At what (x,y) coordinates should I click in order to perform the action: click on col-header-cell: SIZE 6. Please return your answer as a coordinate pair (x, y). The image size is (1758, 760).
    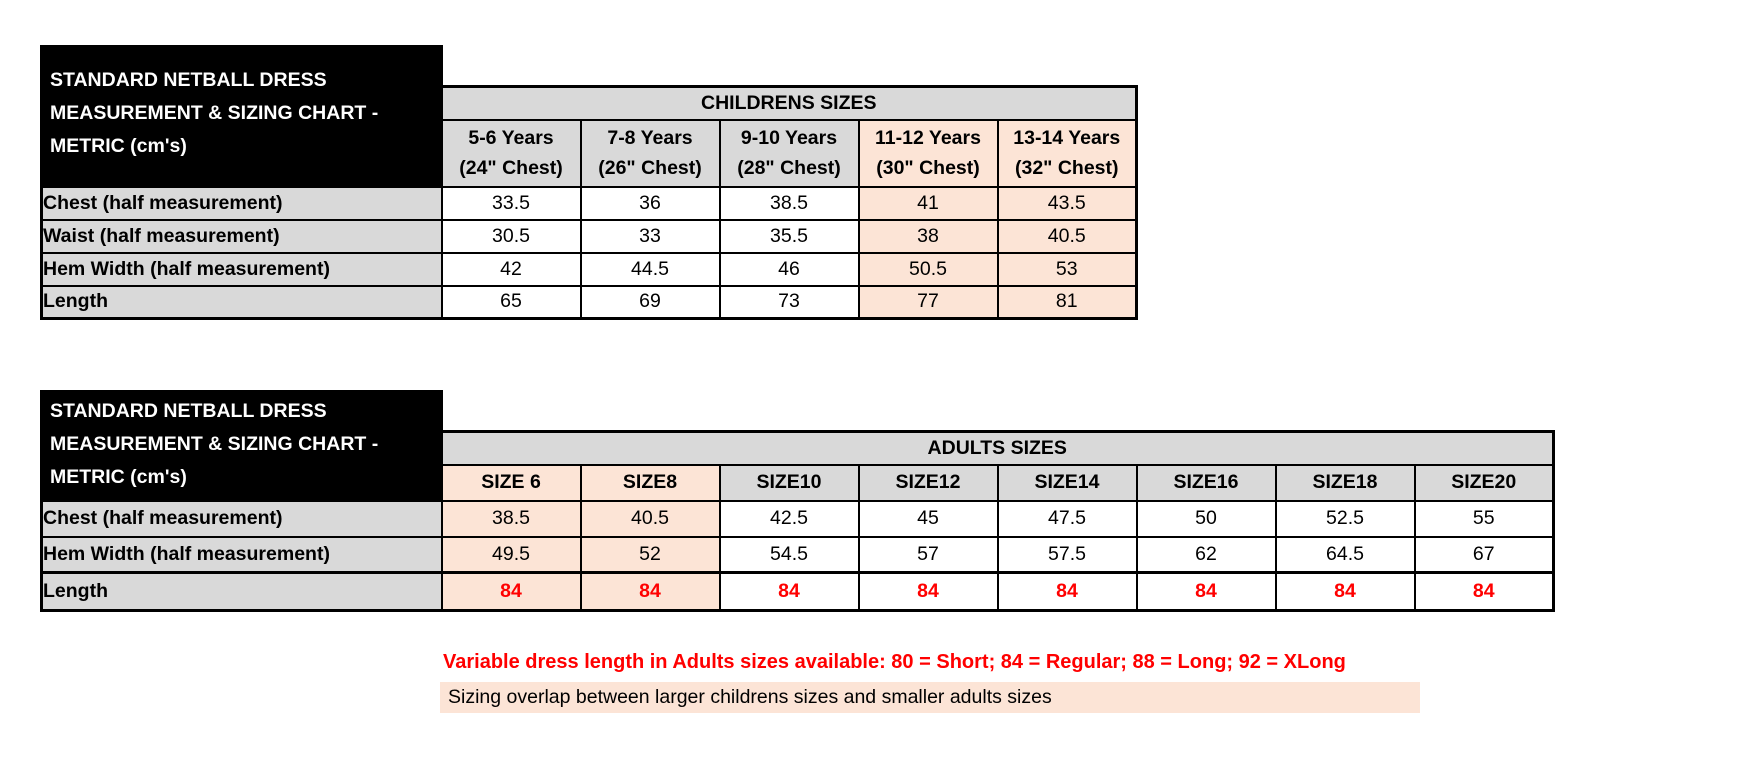
    Looking at the image, I should click on (511, 482).